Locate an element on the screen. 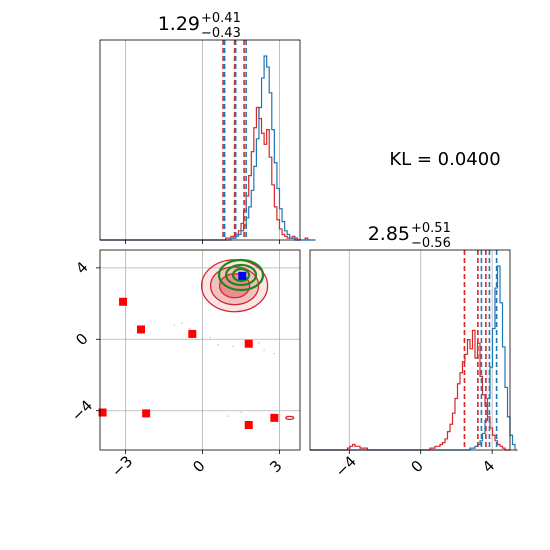  marginal-histogram-y-title: 2.85 is located at coordinates (389, 234).